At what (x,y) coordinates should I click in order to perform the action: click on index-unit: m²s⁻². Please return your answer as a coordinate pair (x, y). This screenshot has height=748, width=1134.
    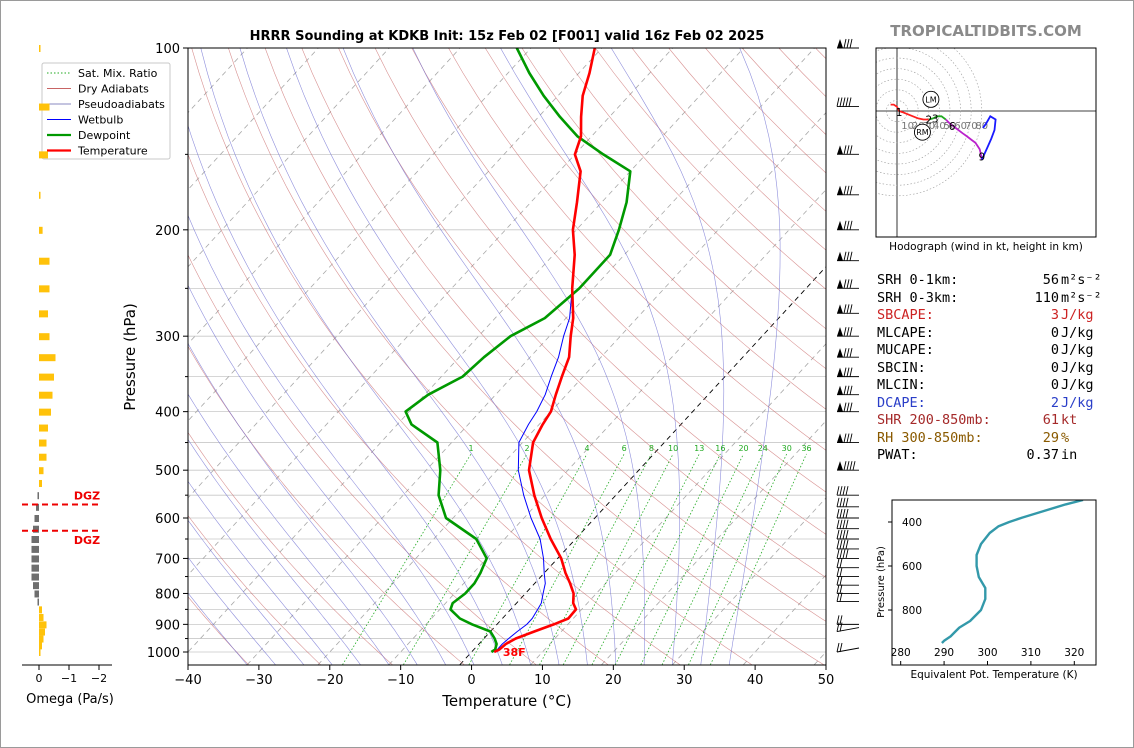
    Looking at the image, I should click on (1081, 280).